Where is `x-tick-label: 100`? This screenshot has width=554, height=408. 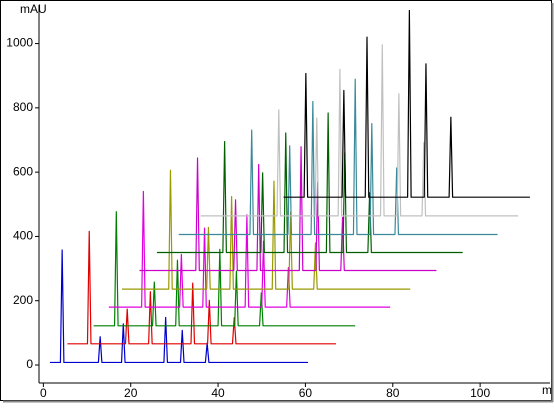 x-tick-label: 100 is located at coordinates (480, 393).